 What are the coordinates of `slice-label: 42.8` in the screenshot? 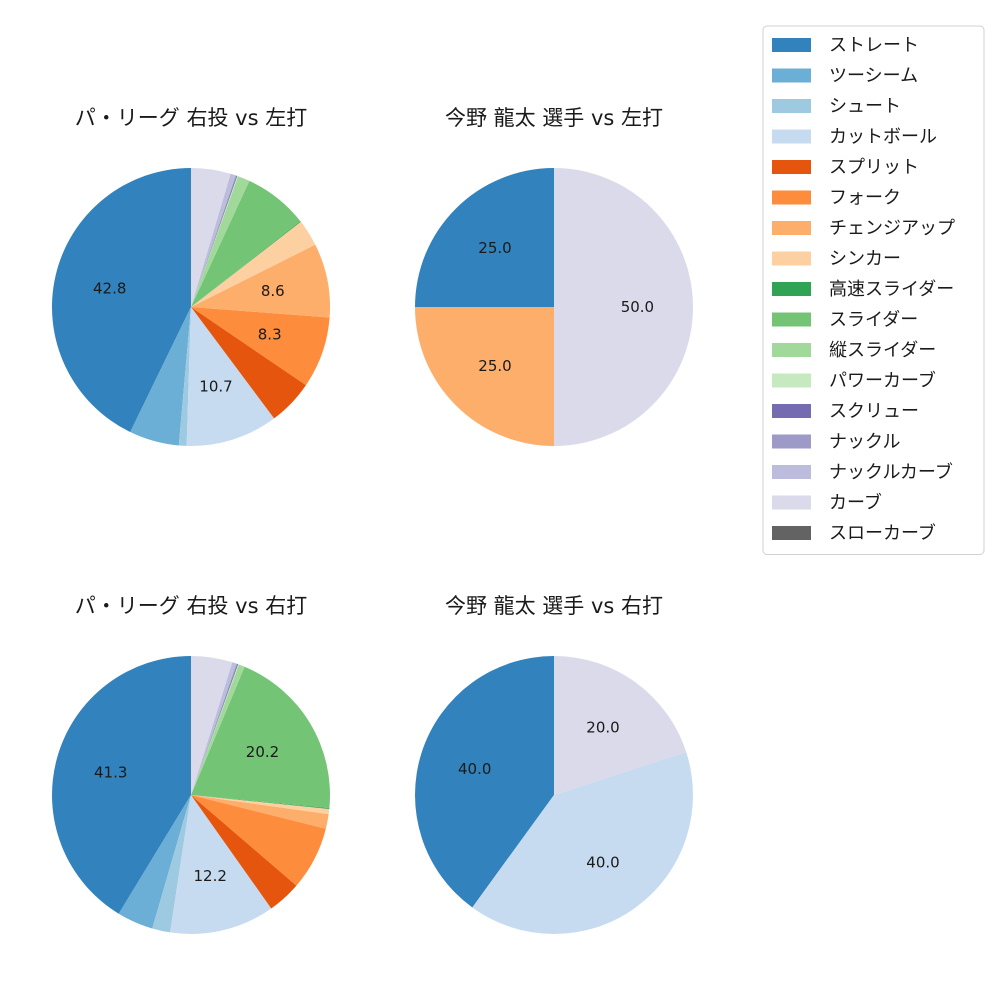 It's located at (109, 288).